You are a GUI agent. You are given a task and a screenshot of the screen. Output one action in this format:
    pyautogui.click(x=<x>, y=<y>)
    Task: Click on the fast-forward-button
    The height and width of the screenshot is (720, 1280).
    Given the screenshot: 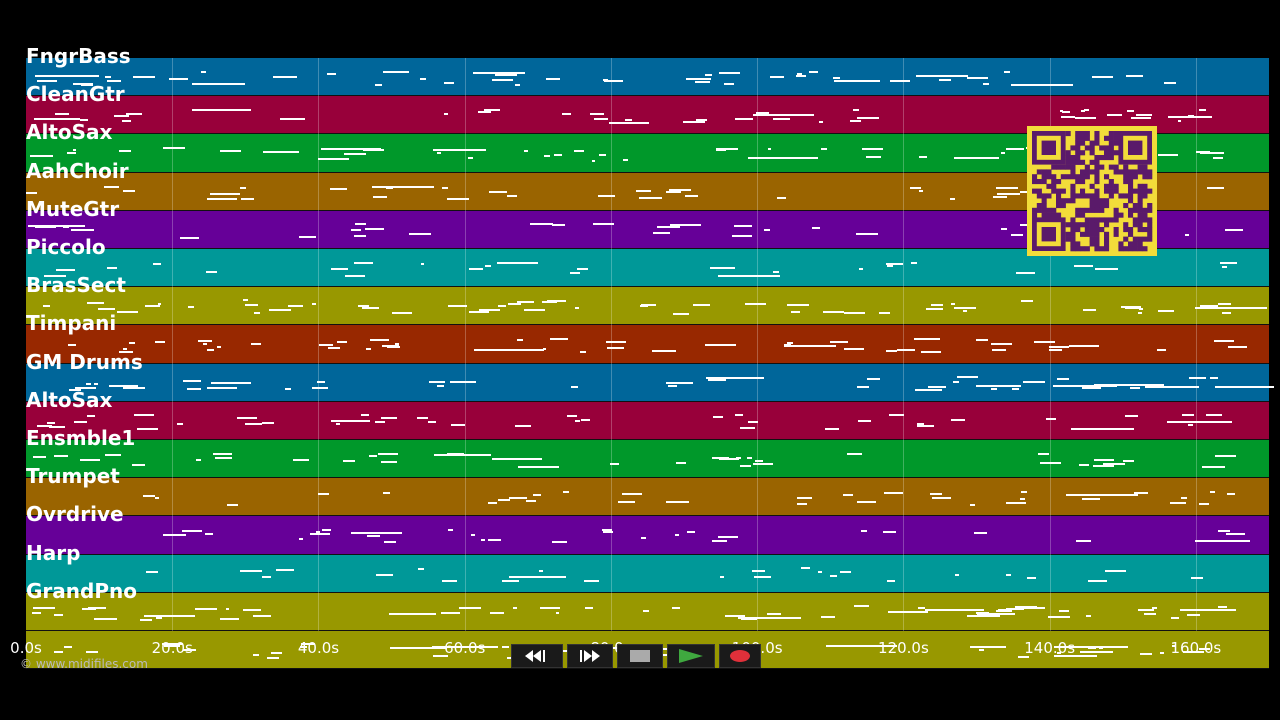 What is the action you would take?
    pyautogui.click(x=590, y=656)
    